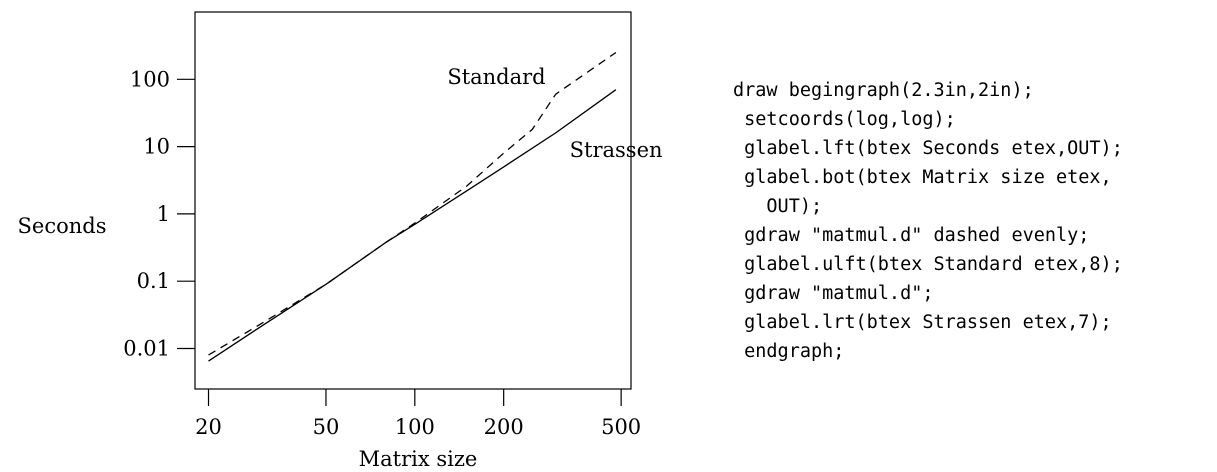 The height and width of the screenshot is (472, 1217). I want to click on x-axis-ticks: 20 50 100 200 500, so click(418, 414).